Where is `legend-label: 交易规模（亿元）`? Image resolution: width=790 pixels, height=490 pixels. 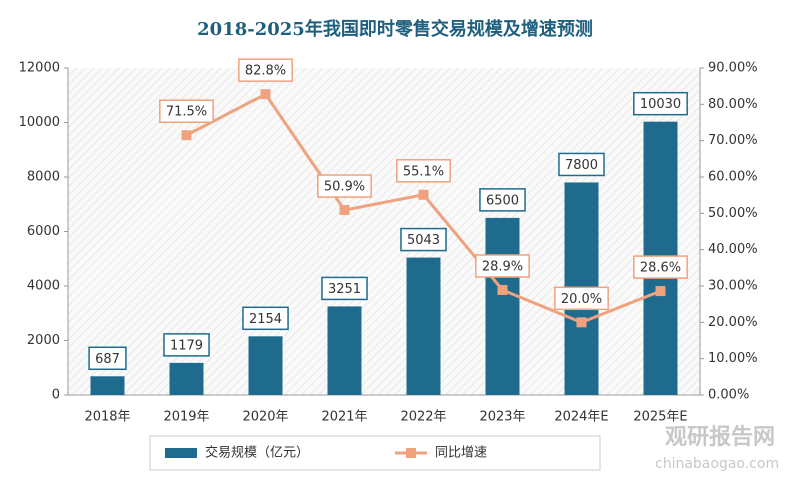
legend-label: 交易规模（亿元） is located at coordinates (257, 453).